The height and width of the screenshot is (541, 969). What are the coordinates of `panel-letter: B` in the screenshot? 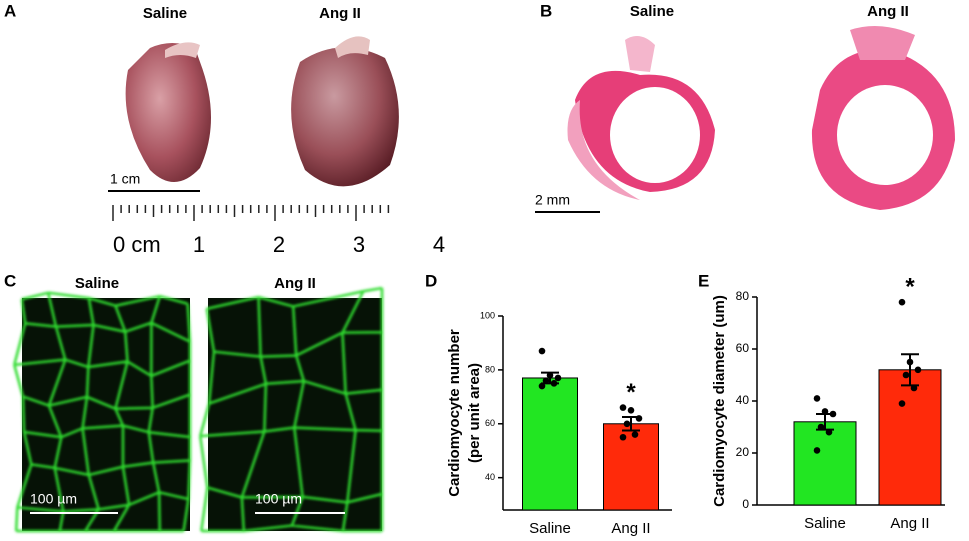 It's located at (546, 10).